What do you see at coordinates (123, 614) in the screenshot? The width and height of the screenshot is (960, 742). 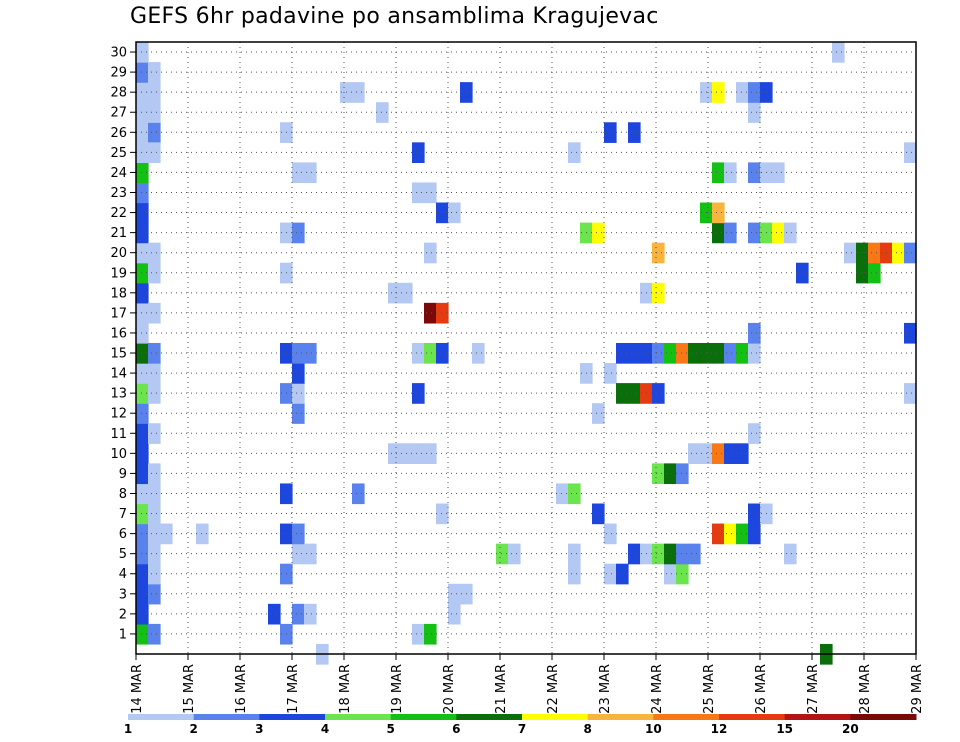 I see `y-tick-label: 2` at bounding box center [123, 614].